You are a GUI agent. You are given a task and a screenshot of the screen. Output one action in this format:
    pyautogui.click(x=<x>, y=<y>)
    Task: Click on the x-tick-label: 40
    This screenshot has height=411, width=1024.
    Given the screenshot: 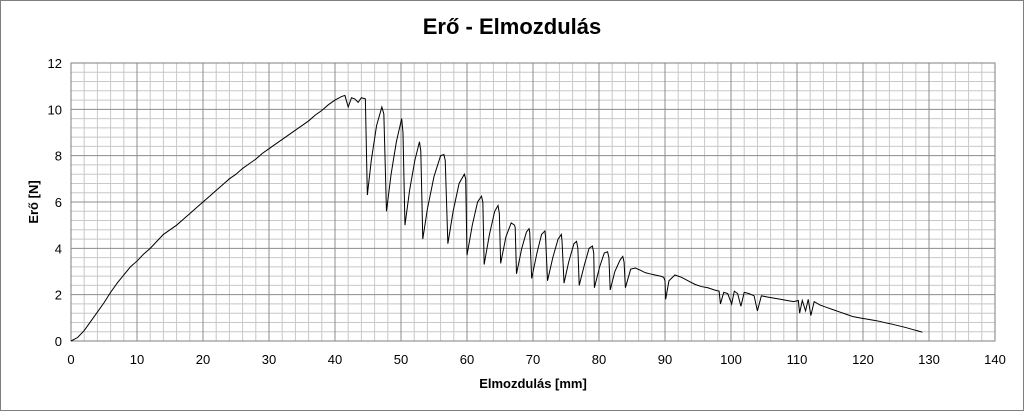 What is the action you would take?
    pyautogui.click(x=335, y=359)
    